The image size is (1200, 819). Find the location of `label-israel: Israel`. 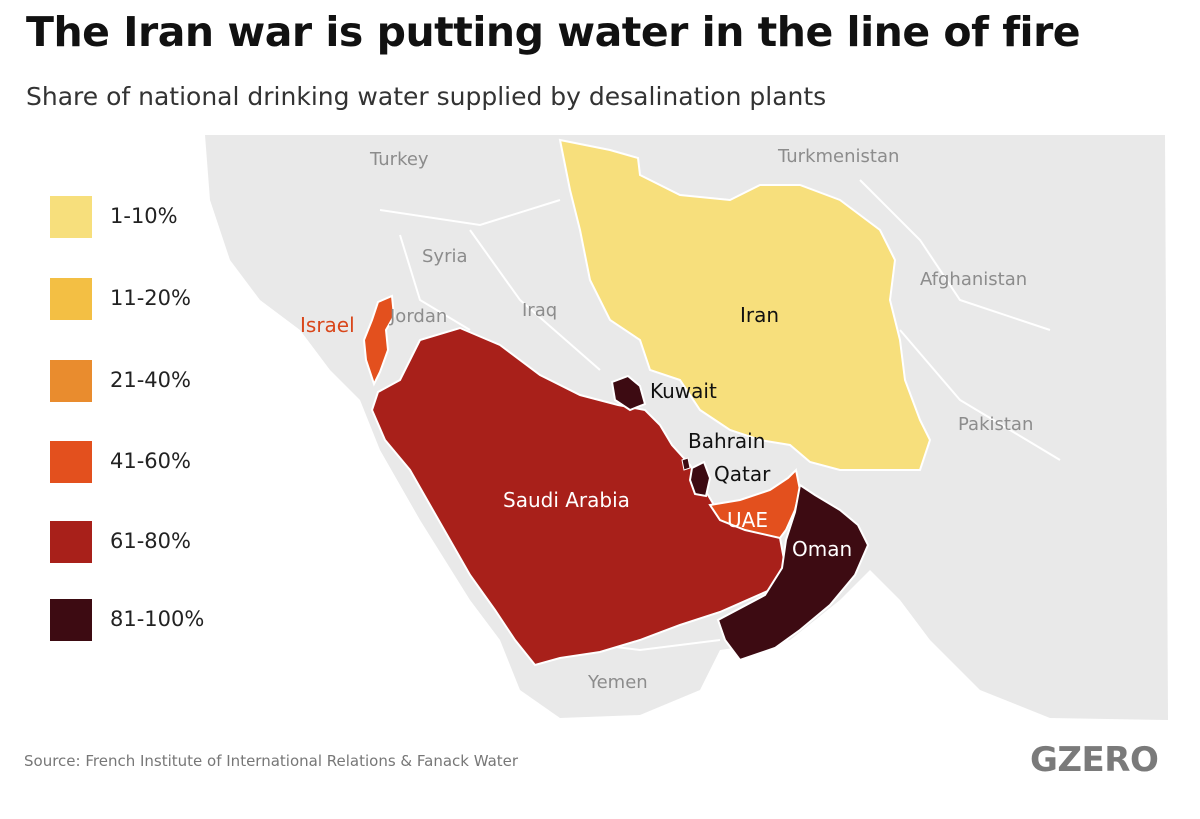

label-israel: Israel is located at coordinates (327, 325).